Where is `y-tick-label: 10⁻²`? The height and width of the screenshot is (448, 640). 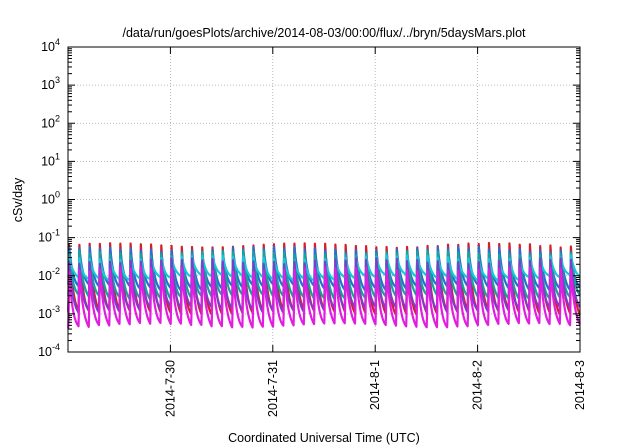
y-tick-label: 10⁻² is located at coordinates (49, 274).